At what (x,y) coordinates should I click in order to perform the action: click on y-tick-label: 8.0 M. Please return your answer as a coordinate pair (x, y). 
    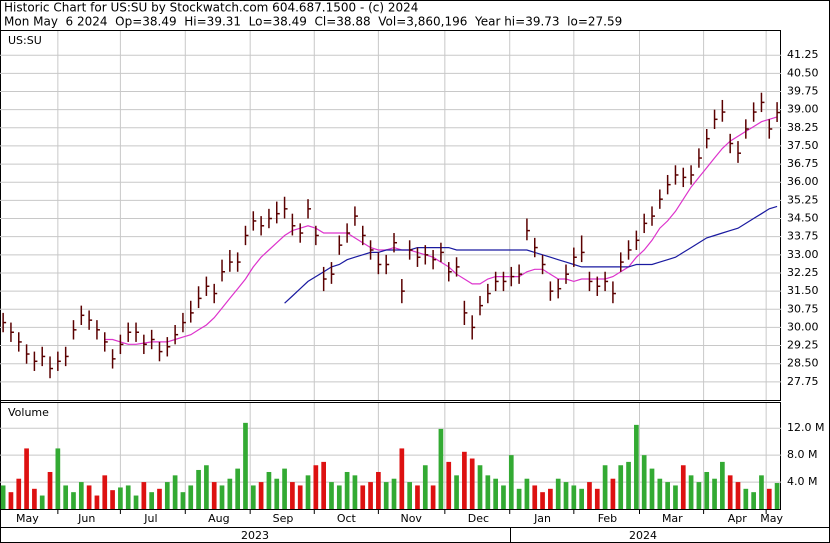
    Looking at the image, I should click on (802, 454).